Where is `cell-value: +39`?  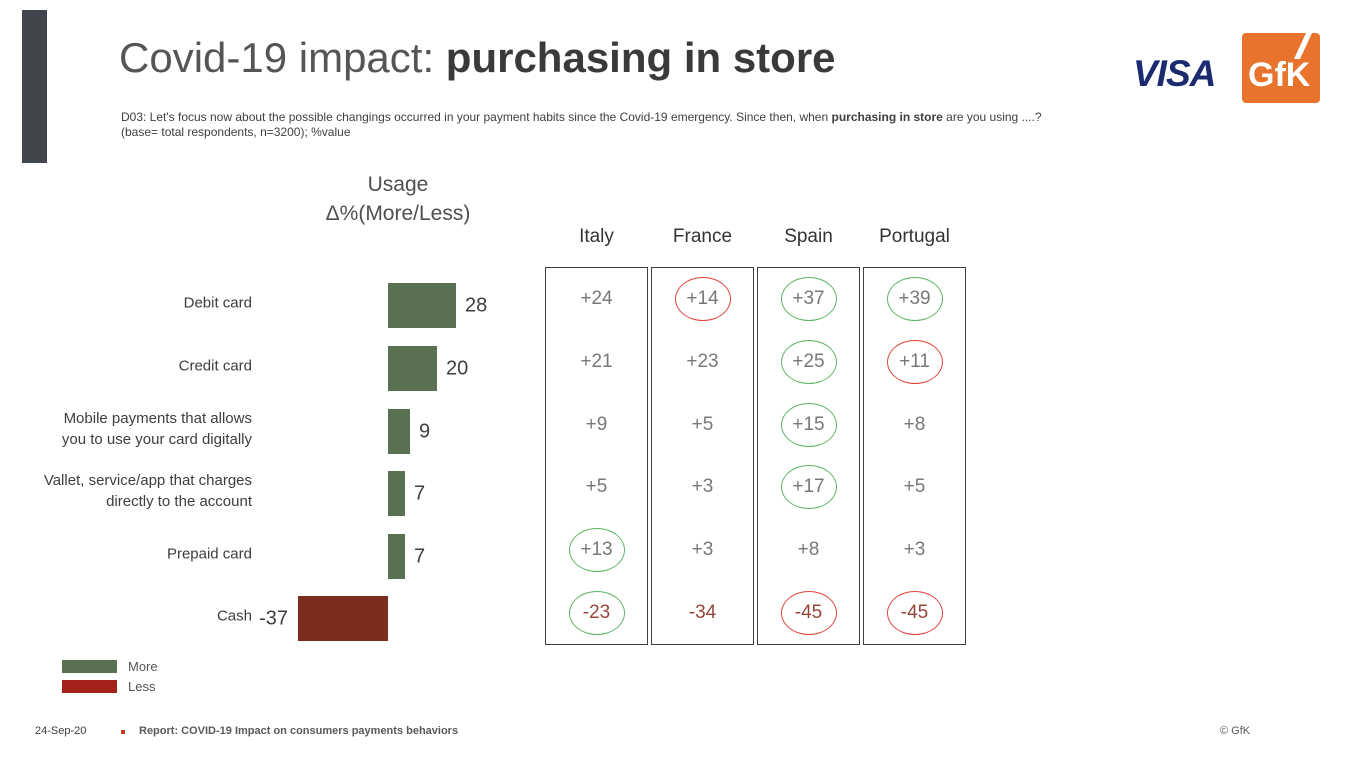 cell-value: +39 is located at coordinates (914, 299).